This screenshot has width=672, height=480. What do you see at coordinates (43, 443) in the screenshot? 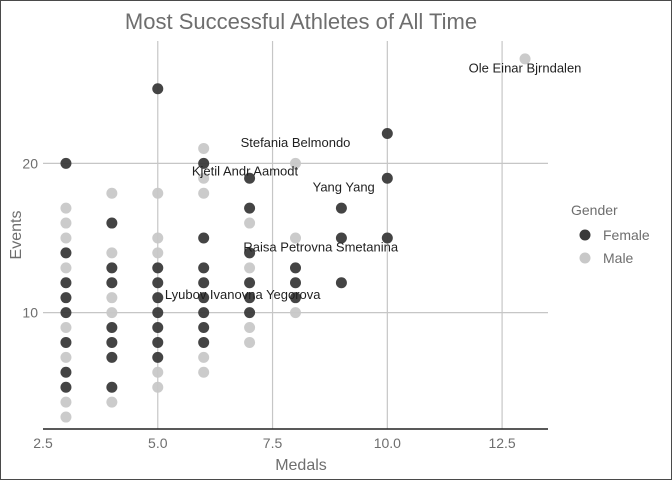
I see `x-tick-label: 2.5` at bounding box center [43, 443].